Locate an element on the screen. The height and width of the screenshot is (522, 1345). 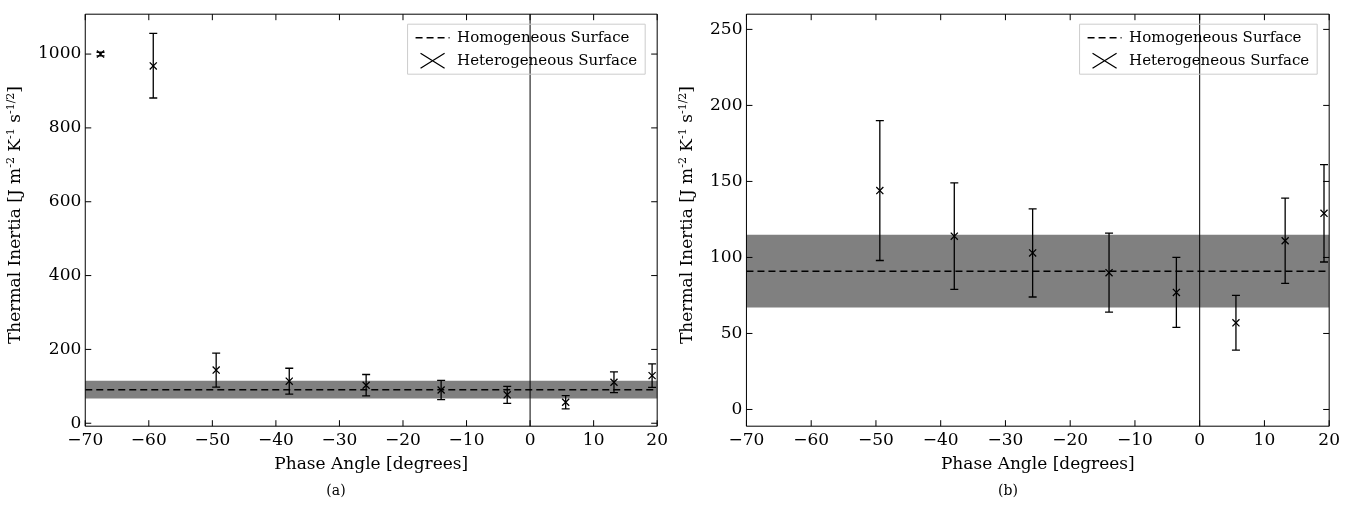
y-tick-label: 400 is located at coordinates (65, 274).